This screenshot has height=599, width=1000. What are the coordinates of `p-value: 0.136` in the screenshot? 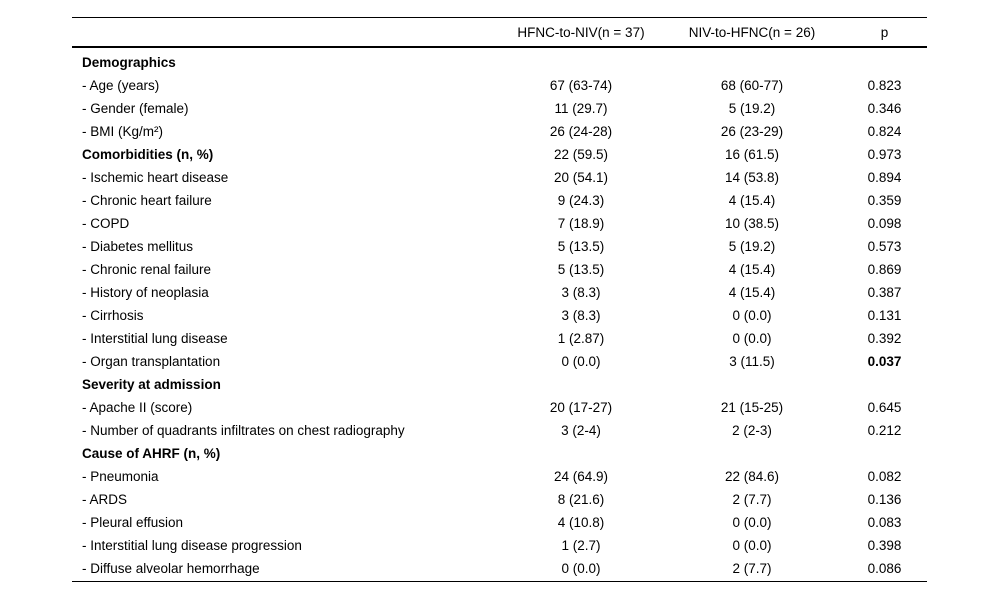 It's located at (884, 499).